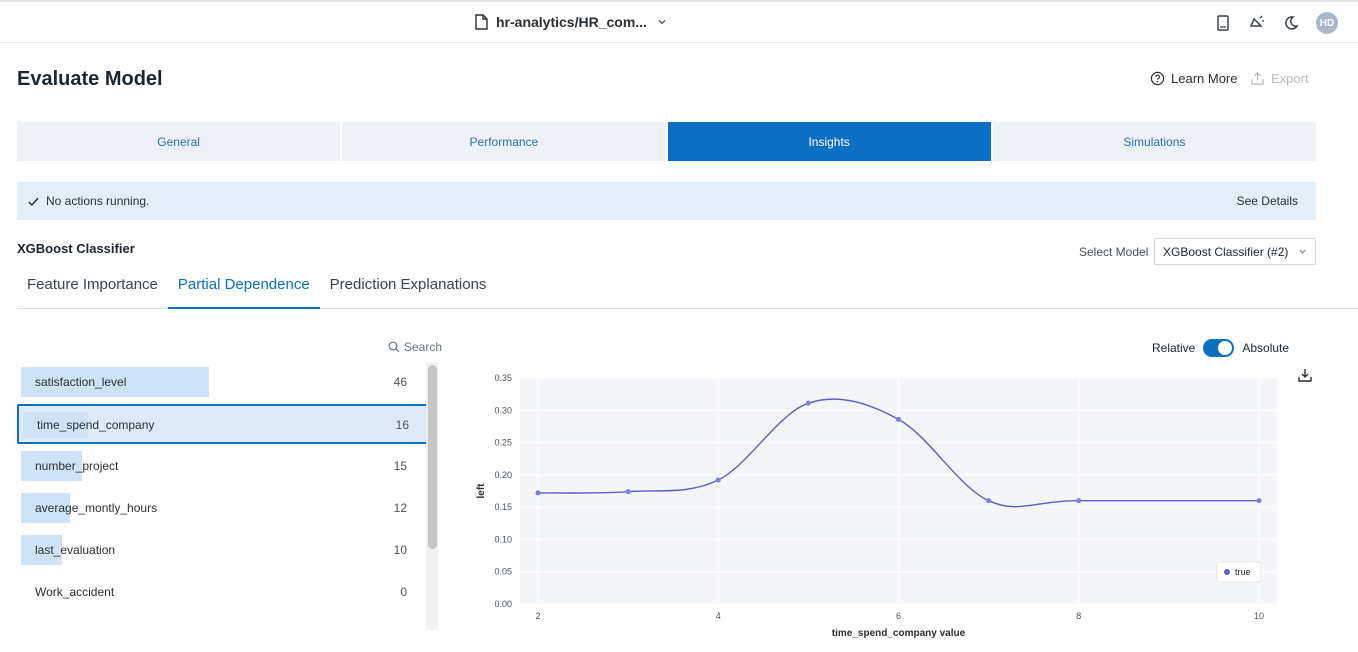  Describe the element at coordinates (1223, 23) in the screenshot. I see `book-icon` at that location.